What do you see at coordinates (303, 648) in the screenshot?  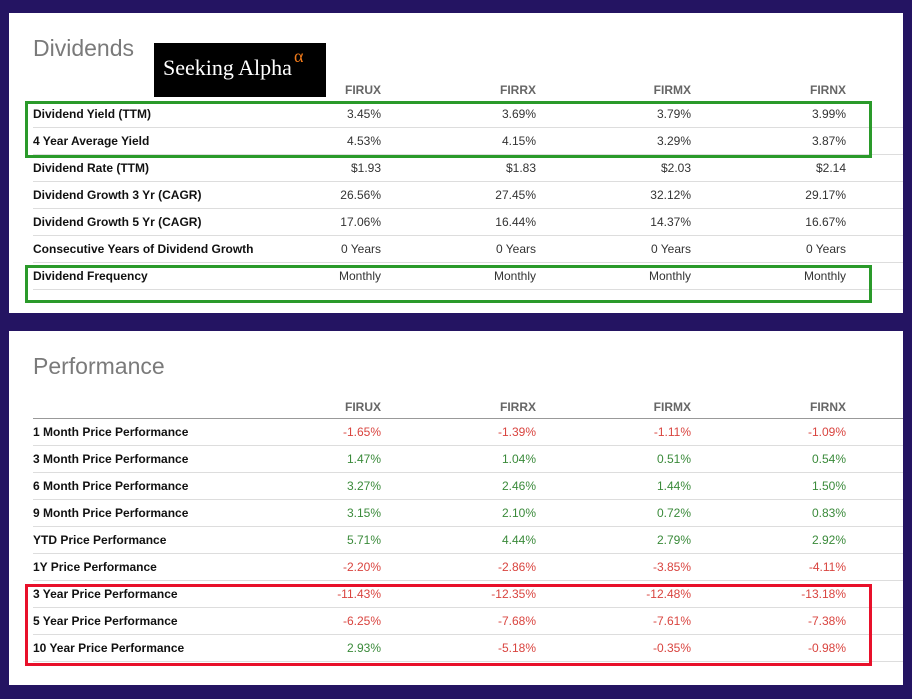 I see `cell-value: 2.93%` at bounding box center [303, 648].